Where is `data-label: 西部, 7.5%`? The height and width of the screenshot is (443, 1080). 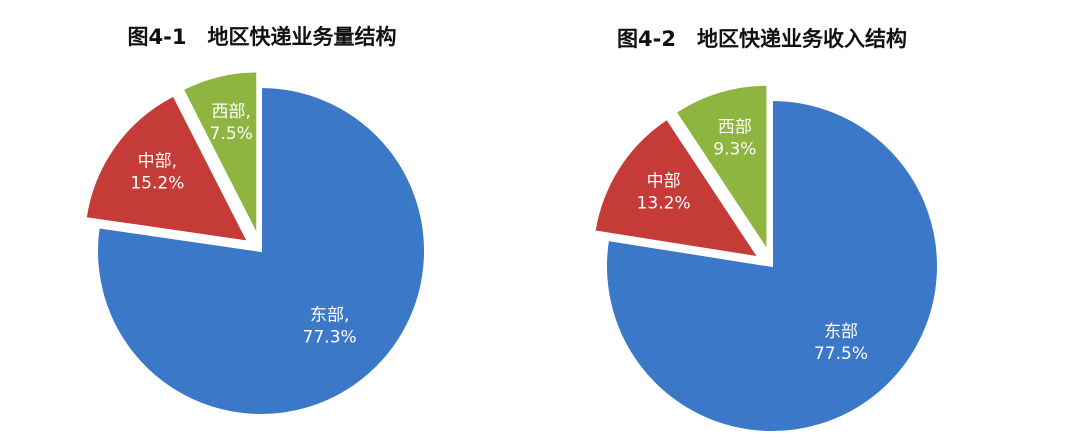
data-label: 西部, 7.5% is located at coordinates (231, 123).